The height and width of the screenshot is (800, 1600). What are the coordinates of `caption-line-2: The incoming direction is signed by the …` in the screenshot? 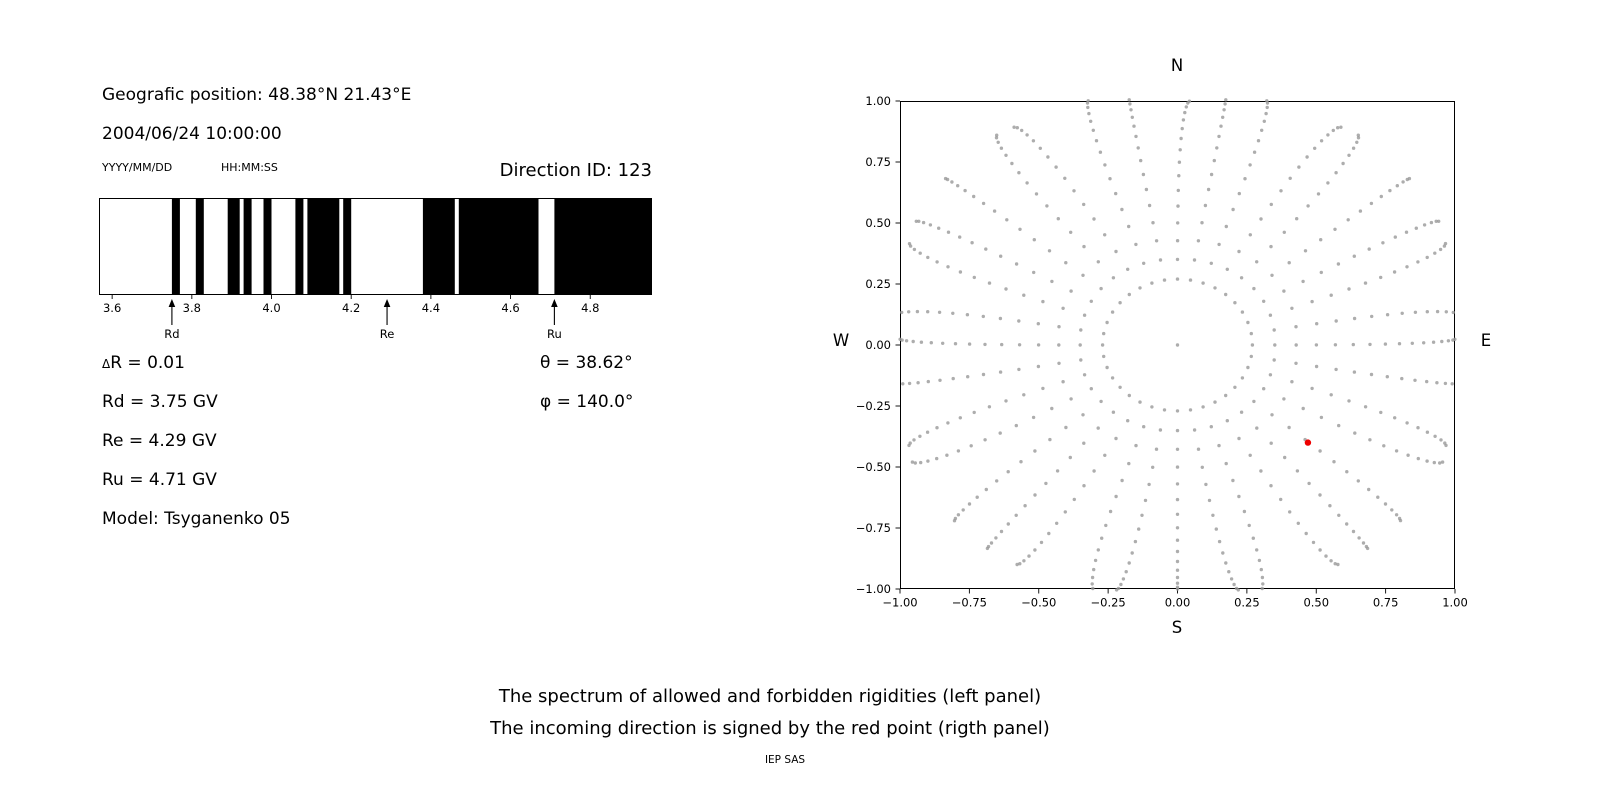 It's located at (770, 728).